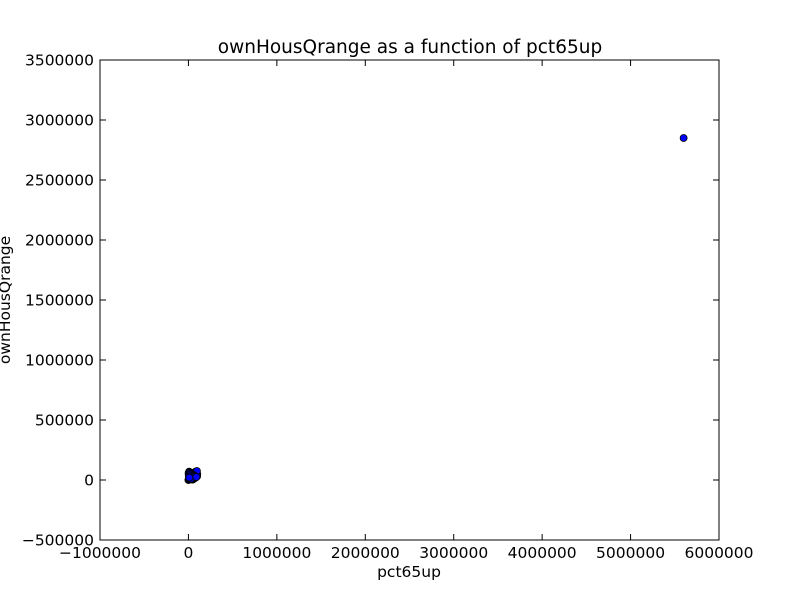 The image size is (800, 600). I want to click on y-tick-label: 1500000, so click(59, 301).